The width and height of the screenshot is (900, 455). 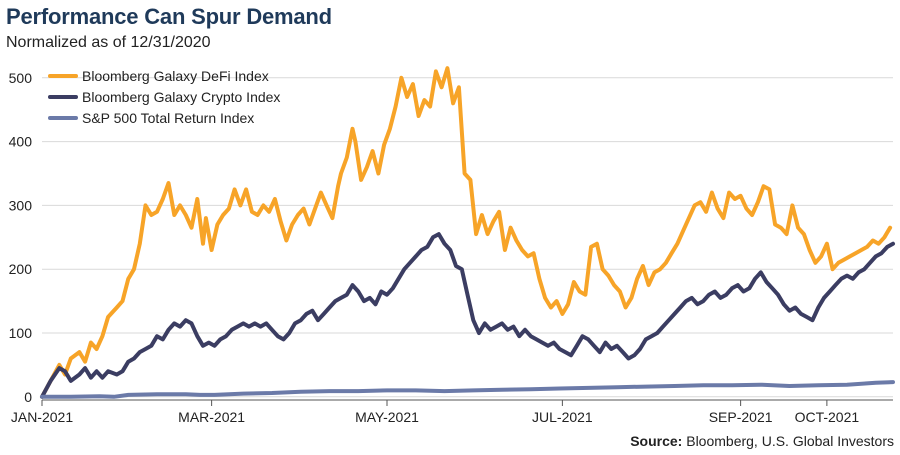 What do you see at coordinates (387, 417) in the screenshot?
I see `x-tick-label: MAY-2021` at bounding box center [387, 417].